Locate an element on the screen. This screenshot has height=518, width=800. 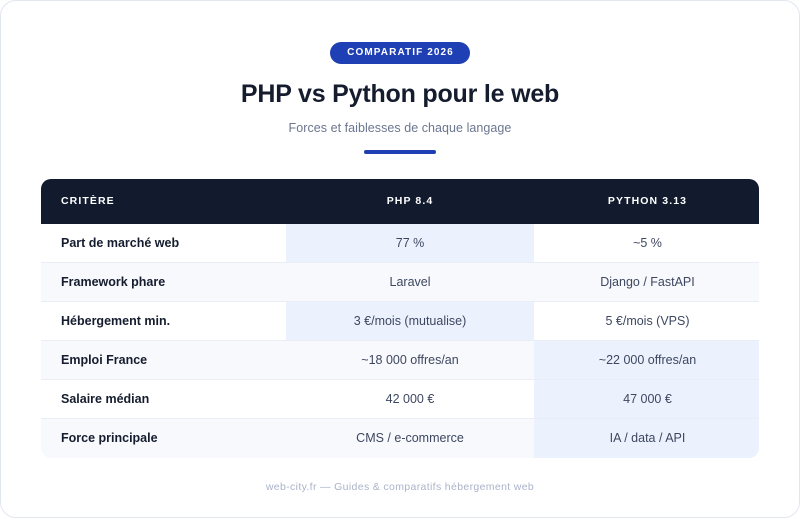
cell-php-value: 77 % is located at coordinates (410, 243).